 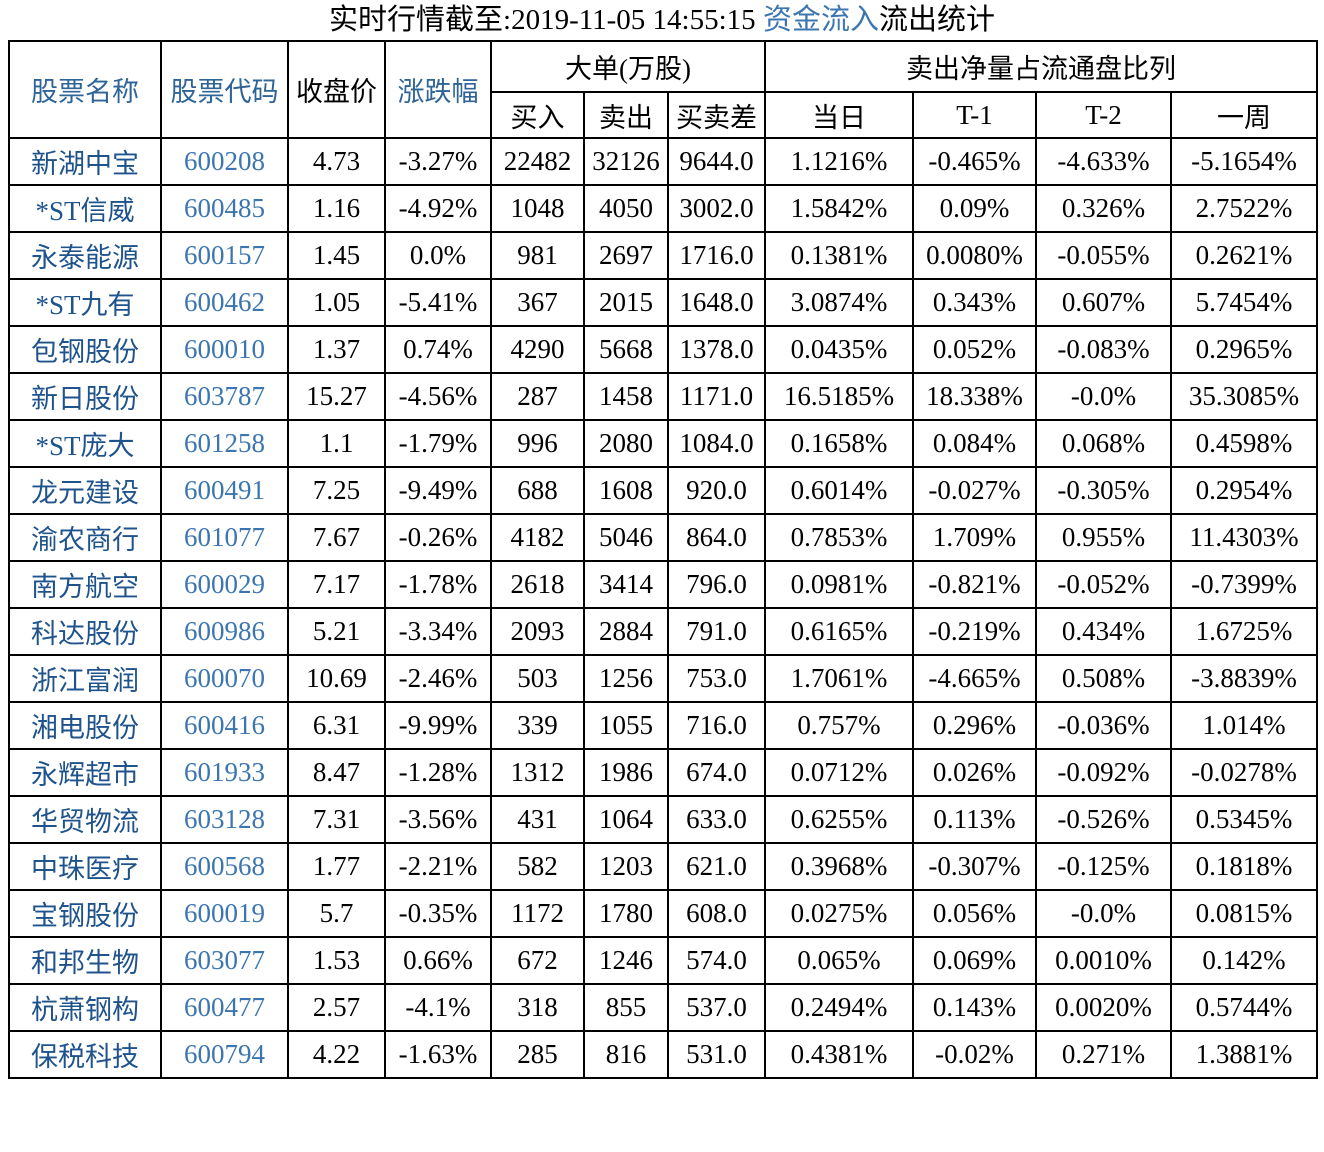 What do you see at coordinates (224, 819) in the screenshot?
I see `stock-code-cell: 603128` at bounding box center [224, 819].